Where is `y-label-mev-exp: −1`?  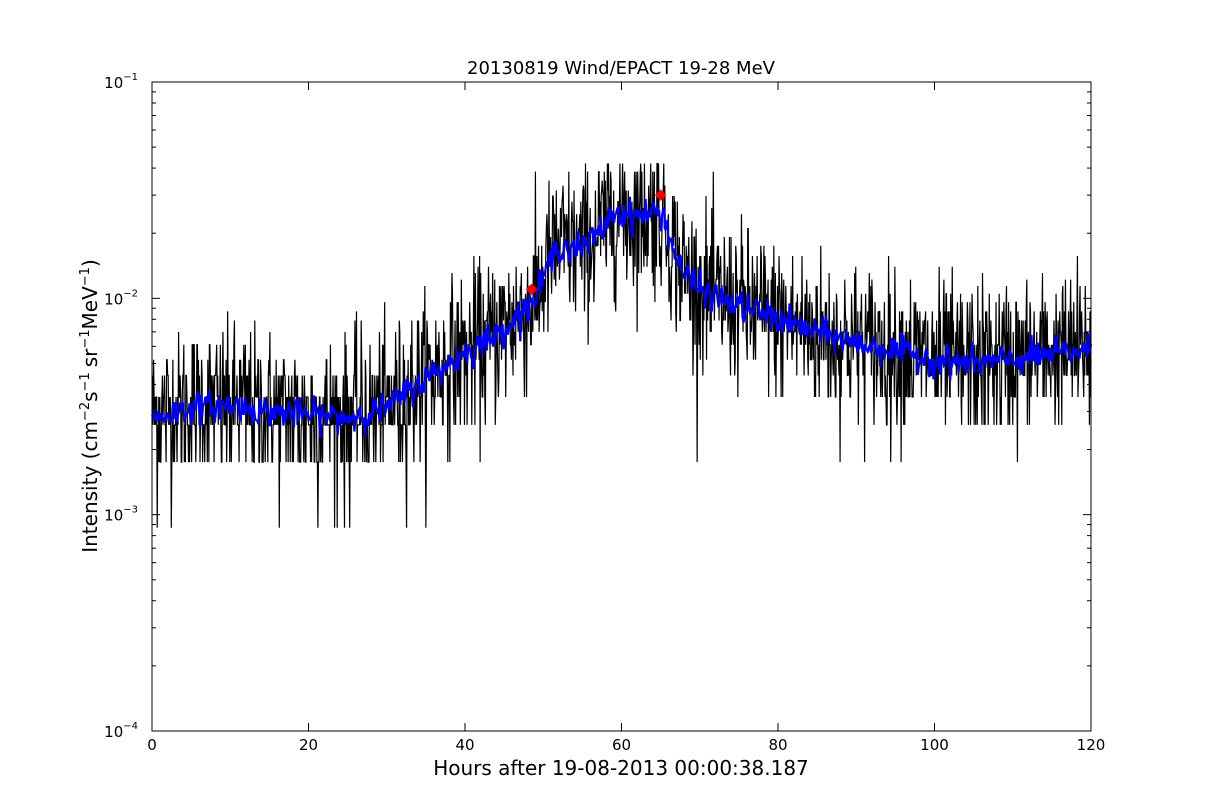
y-label-mev-exp: −1 is located at coordinates (85, 276).